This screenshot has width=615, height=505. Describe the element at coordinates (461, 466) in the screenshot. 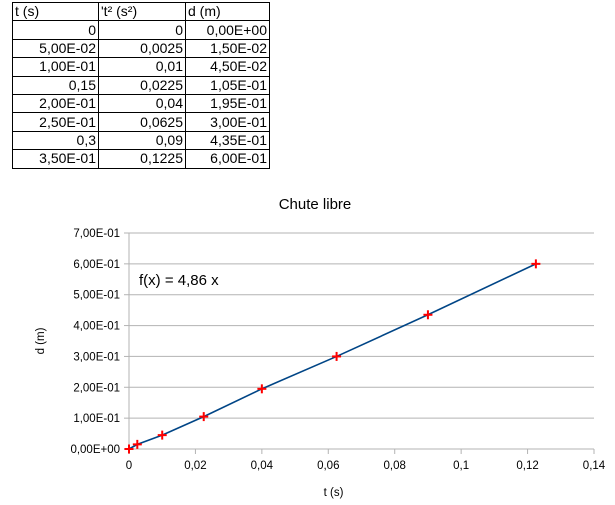

I see `x-tick-label: 0,1` at that location.